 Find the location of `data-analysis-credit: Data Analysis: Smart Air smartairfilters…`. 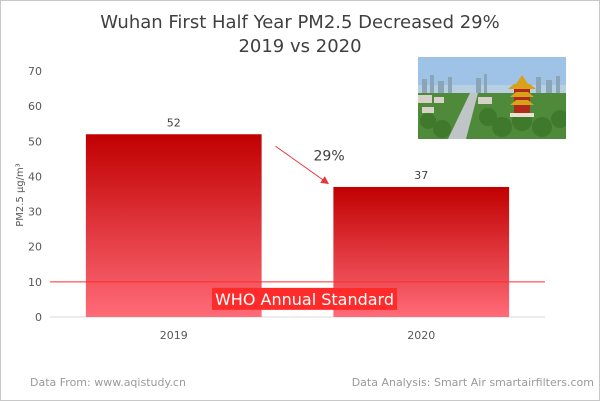

data-analysis-credit: Data Analysis: Smart Air smartairfilters… is located at coordinates (472, 382).